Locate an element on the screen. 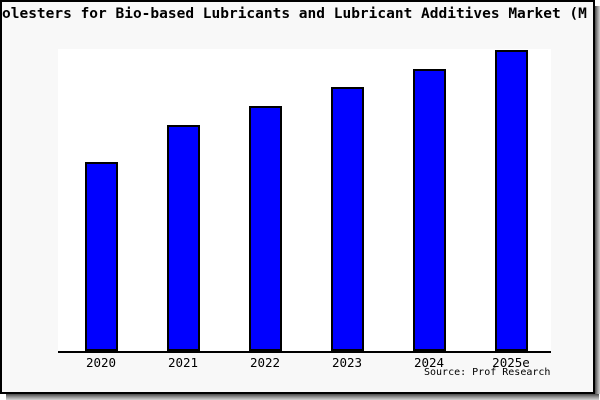 Image resolution: width=600 pixels, height=400 pixels. frame-shadow-right is located at coordinates (597, 200).